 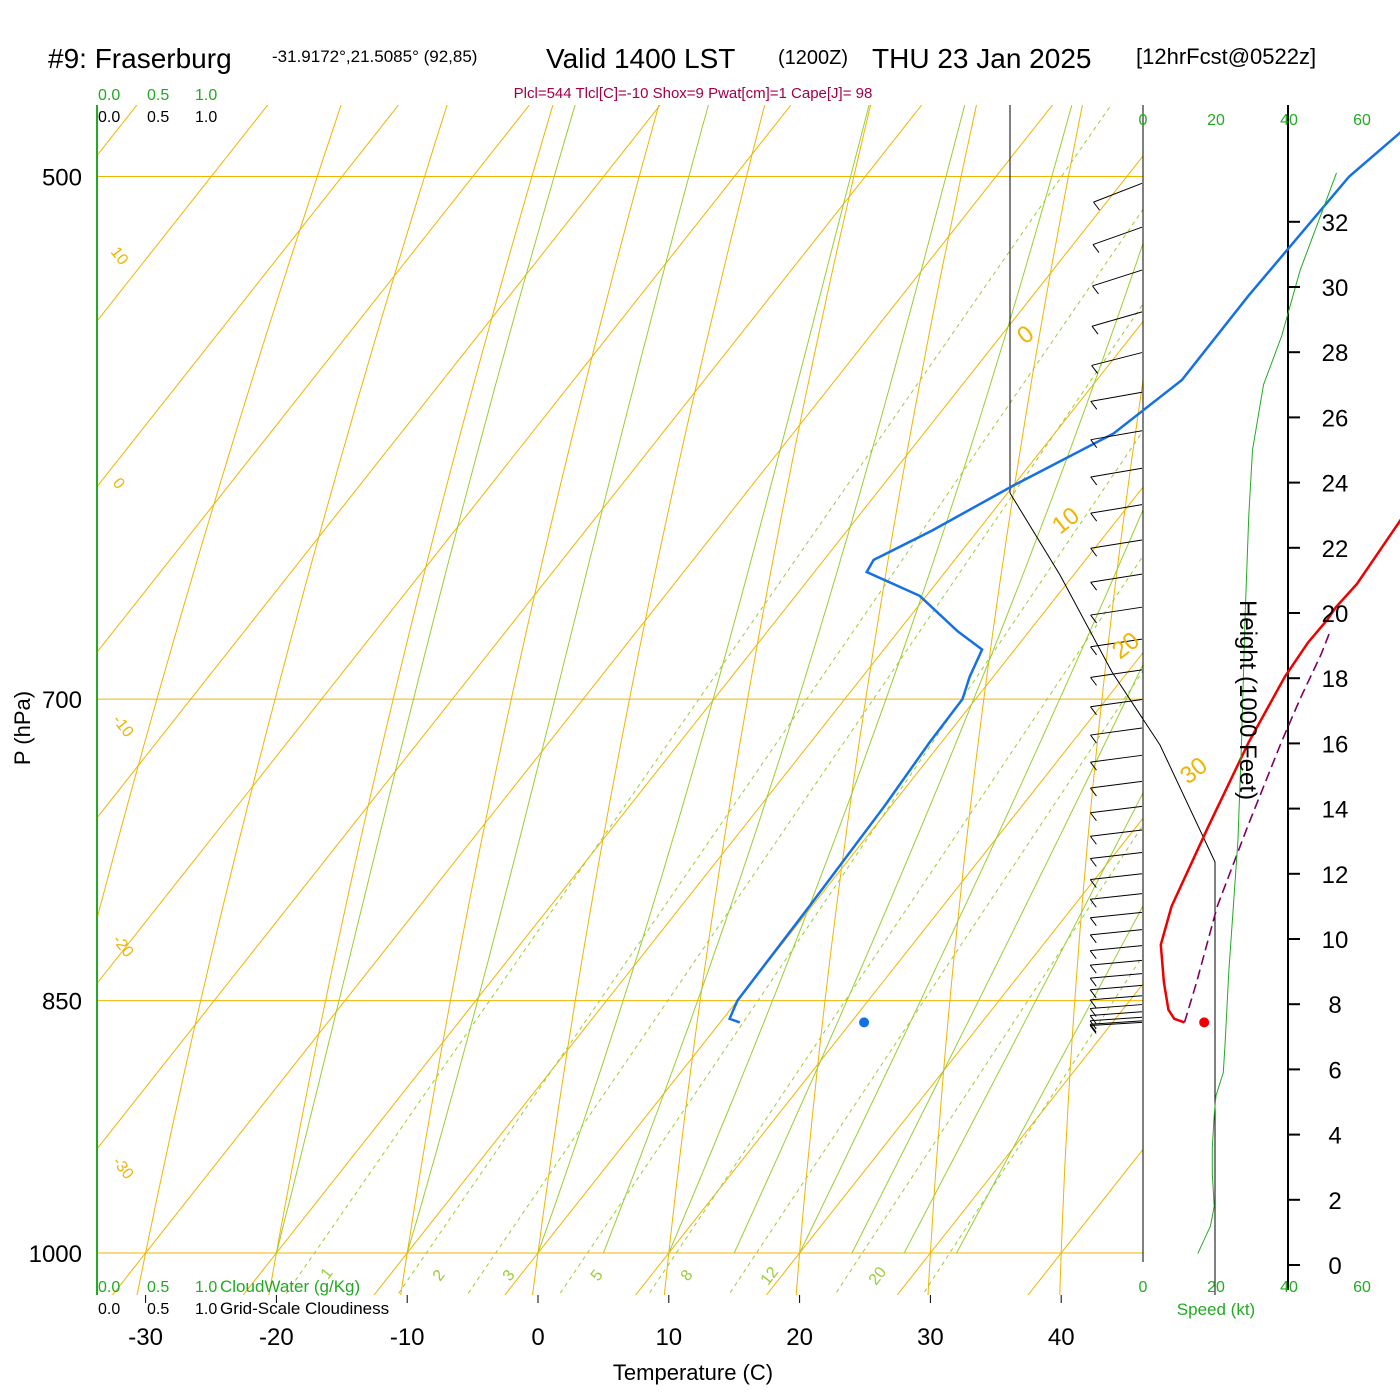 What do you see at coordinates (537, 1337) in the screenshot?
I see `temperature-tick-label: 0` at bounding box center [537, 1337].